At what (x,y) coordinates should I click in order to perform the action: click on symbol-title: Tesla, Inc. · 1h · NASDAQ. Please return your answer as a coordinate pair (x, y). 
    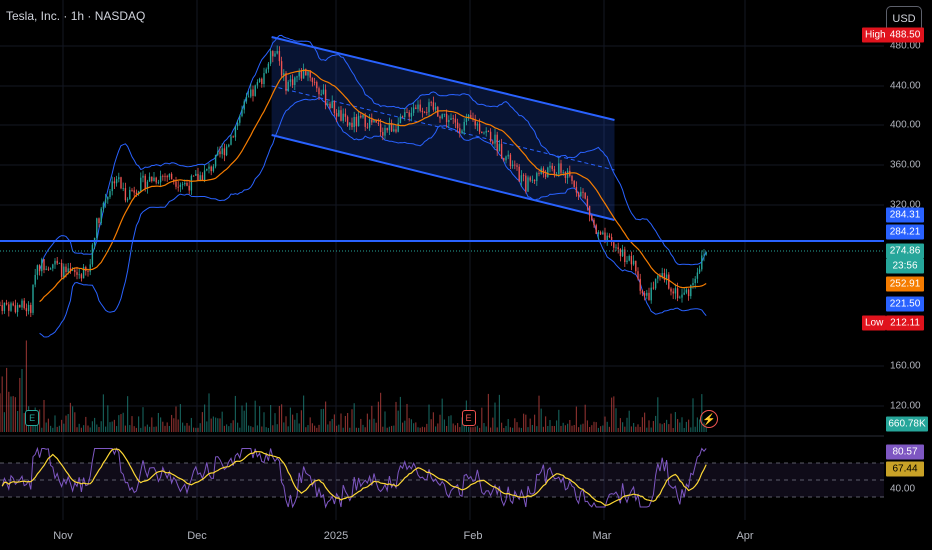
    Looking at the image, I should click on (76, 16).